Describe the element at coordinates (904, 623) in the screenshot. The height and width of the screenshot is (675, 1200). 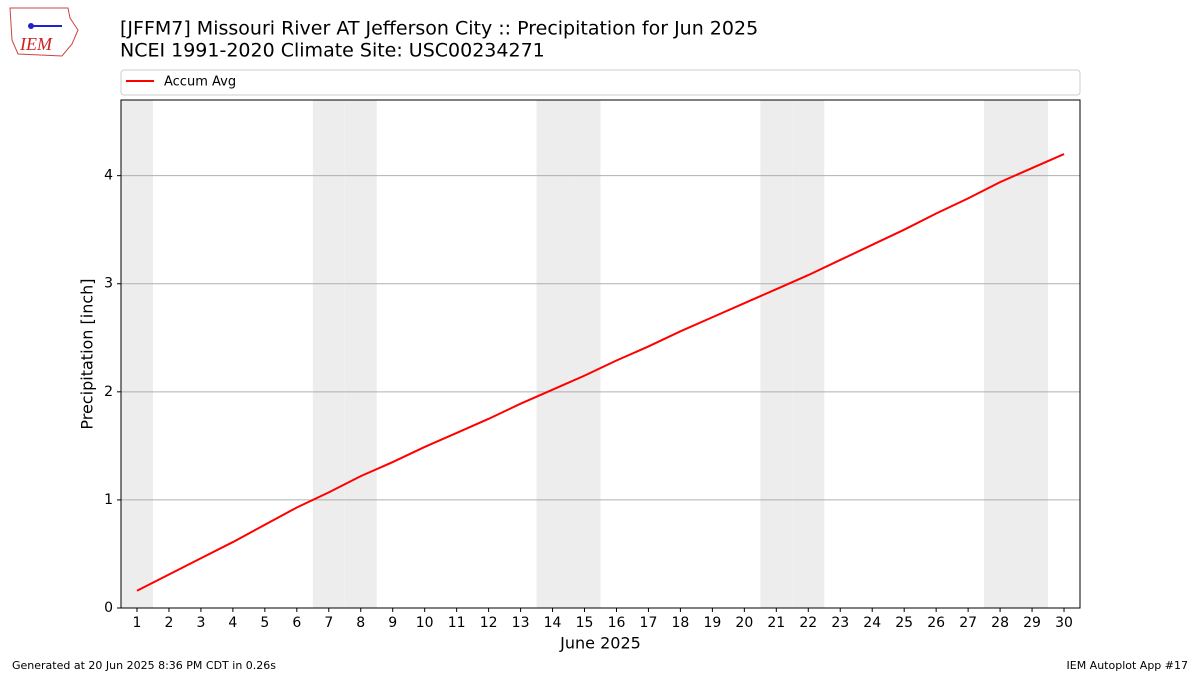
I see `x-tick-label: 25` at that location.